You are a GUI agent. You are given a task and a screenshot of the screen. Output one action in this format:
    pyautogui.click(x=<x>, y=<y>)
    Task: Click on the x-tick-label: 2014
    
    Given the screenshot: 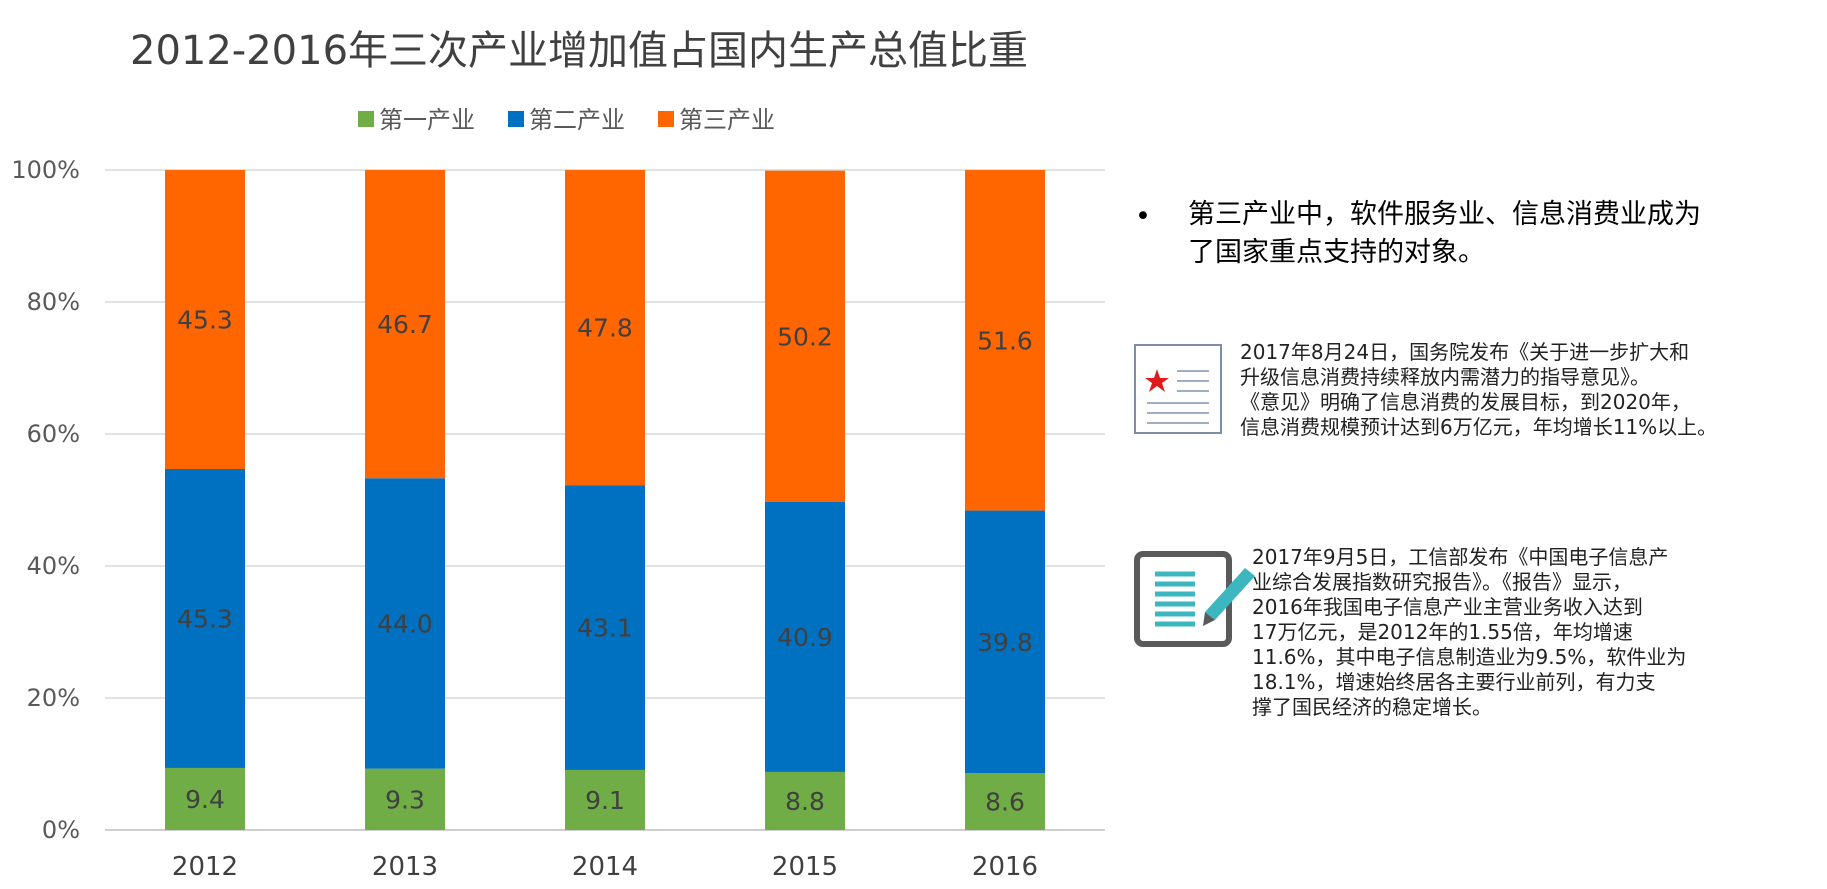 What is the action you would take?
    pyautogui.click(x=605, y=867)
    